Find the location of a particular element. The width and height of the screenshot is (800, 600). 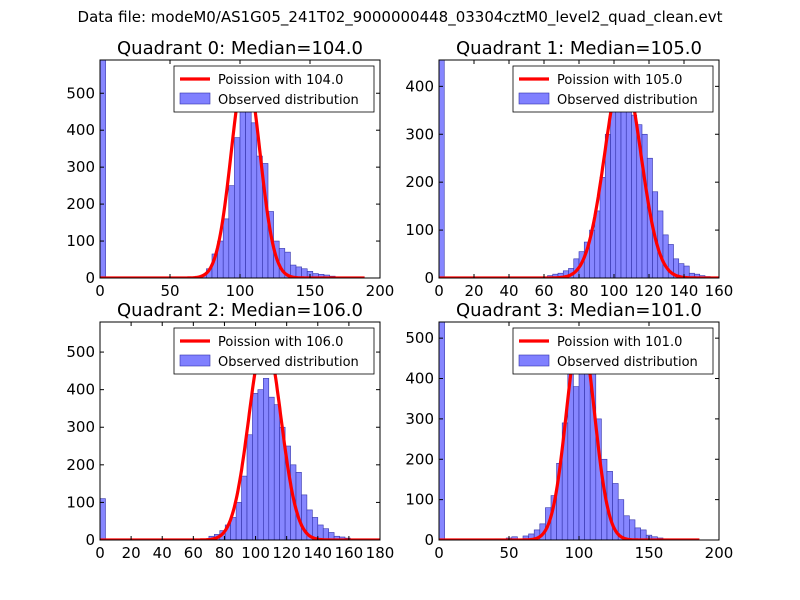

subplot-title: Quadrant 1: Median=105.0 is located at coordinates (579, 48).